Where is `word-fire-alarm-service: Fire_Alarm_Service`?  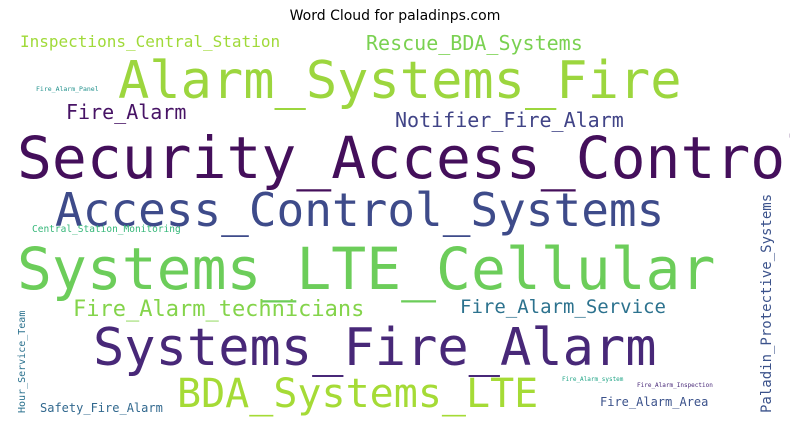 word-fire-alarm-service: Fire_Alarm_Service is located at coordinates (563, 307).